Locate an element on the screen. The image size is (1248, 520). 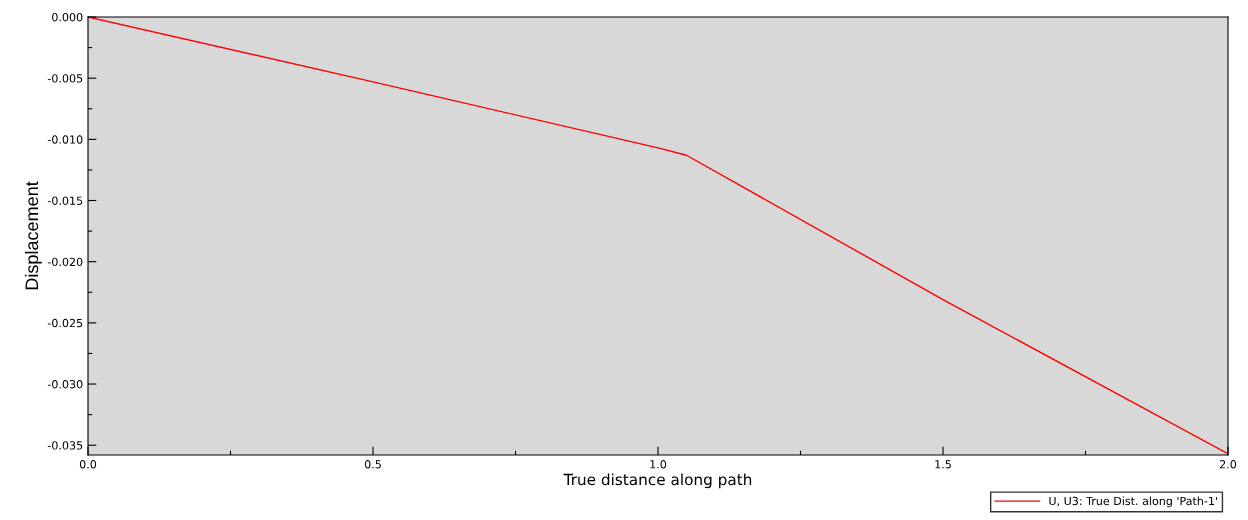
y-tick-label: -0.030 is located at coordinates (65, 384).